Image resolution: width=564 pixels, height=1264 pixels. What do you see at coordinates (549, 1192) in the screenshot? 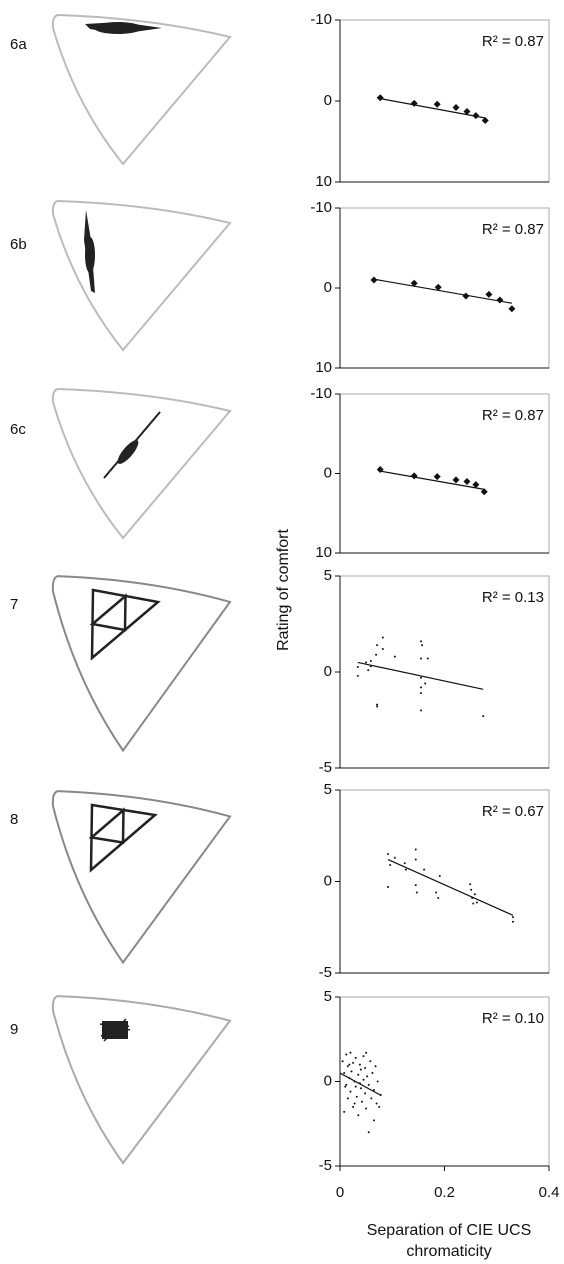
I see `x-tick-label: 0.4` at bounding box center [549, 1192].